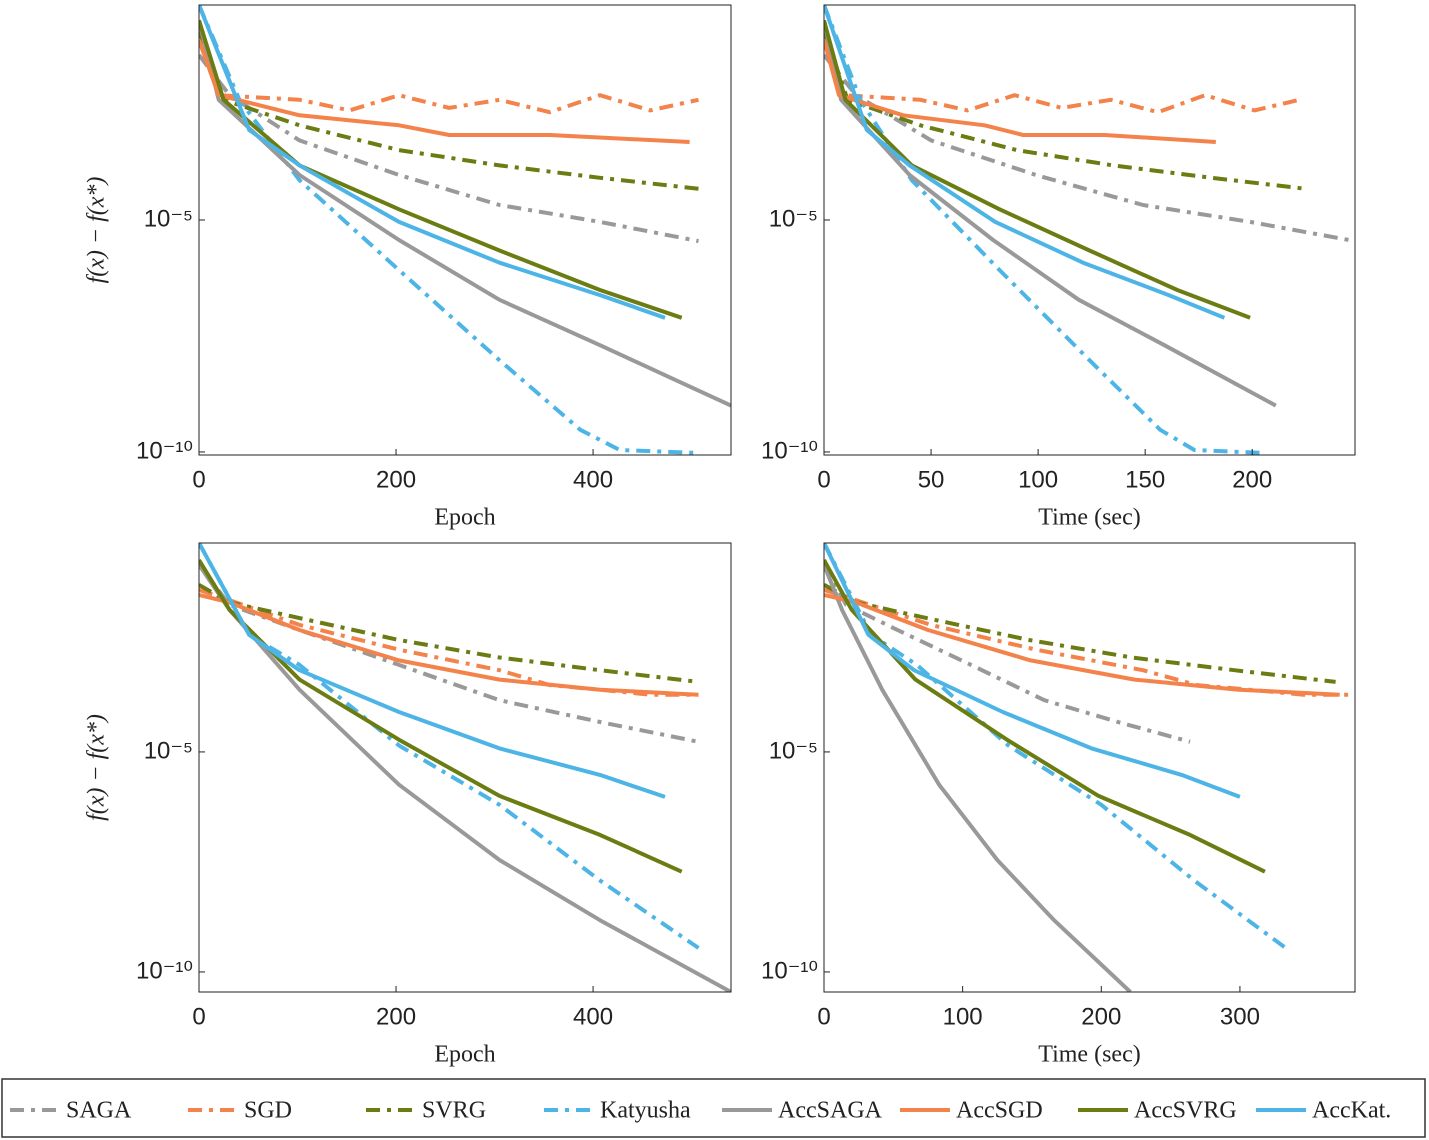  I want to click on x-tick-label: 150, so click(1145, 479).